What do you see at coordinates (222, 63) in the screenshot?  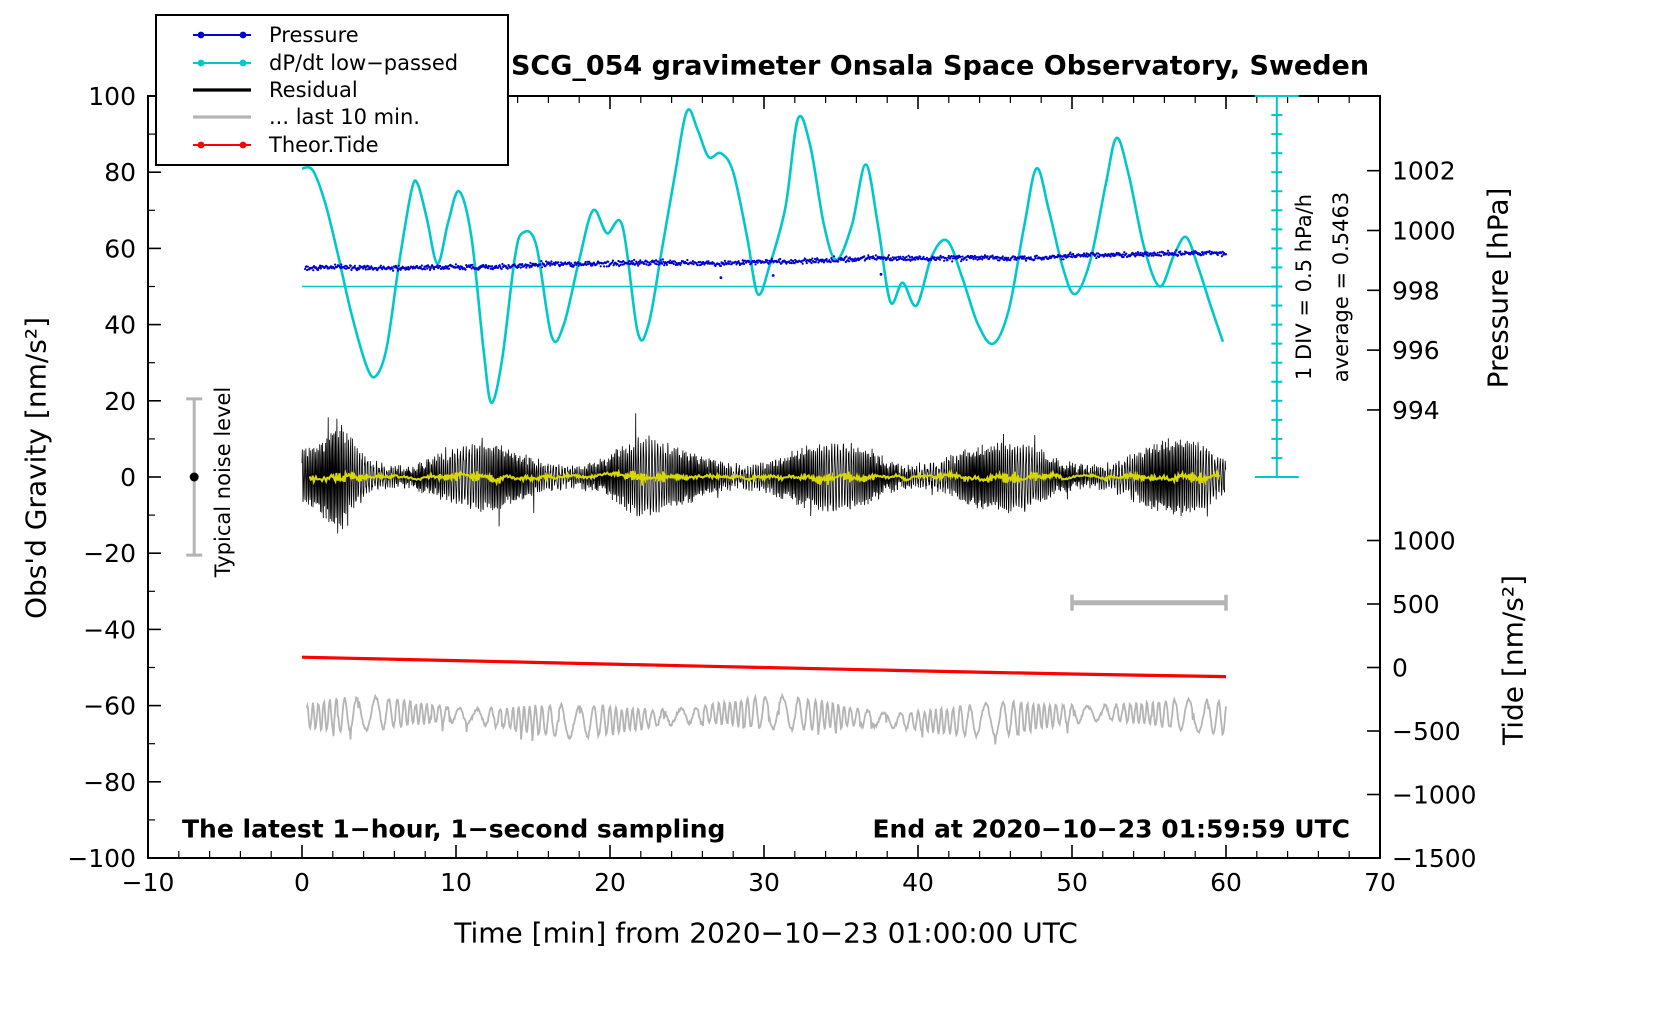 I see `dpdt-line-sample-icon` at bounding box center [222, 63].